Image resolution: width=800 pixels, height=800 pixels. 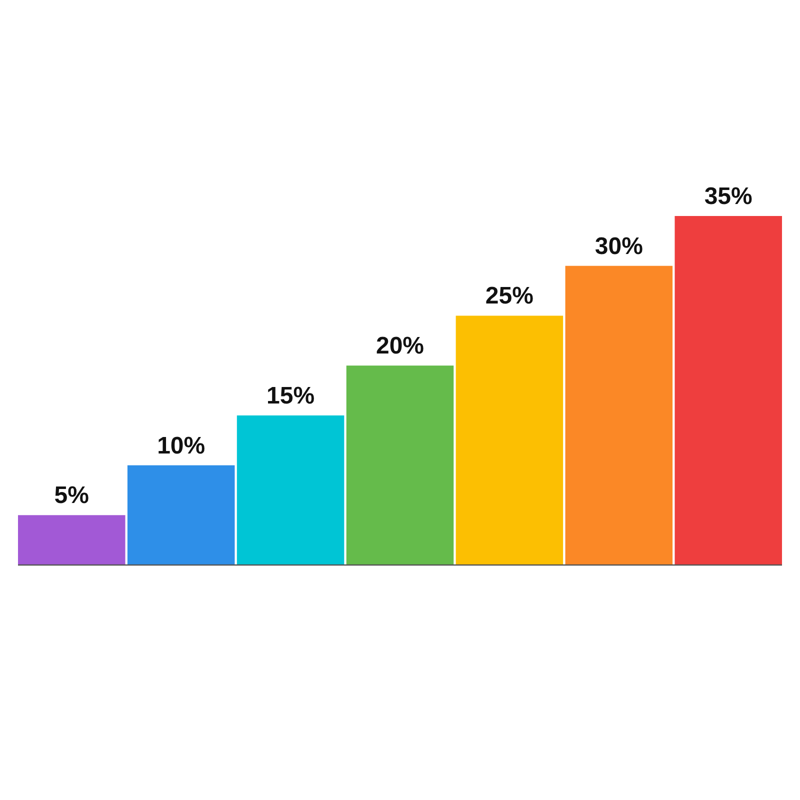 What do you see at coordinates (71, 496) in the screenshot?
I see `data-label: 5%` at bounding box center [71, 496].